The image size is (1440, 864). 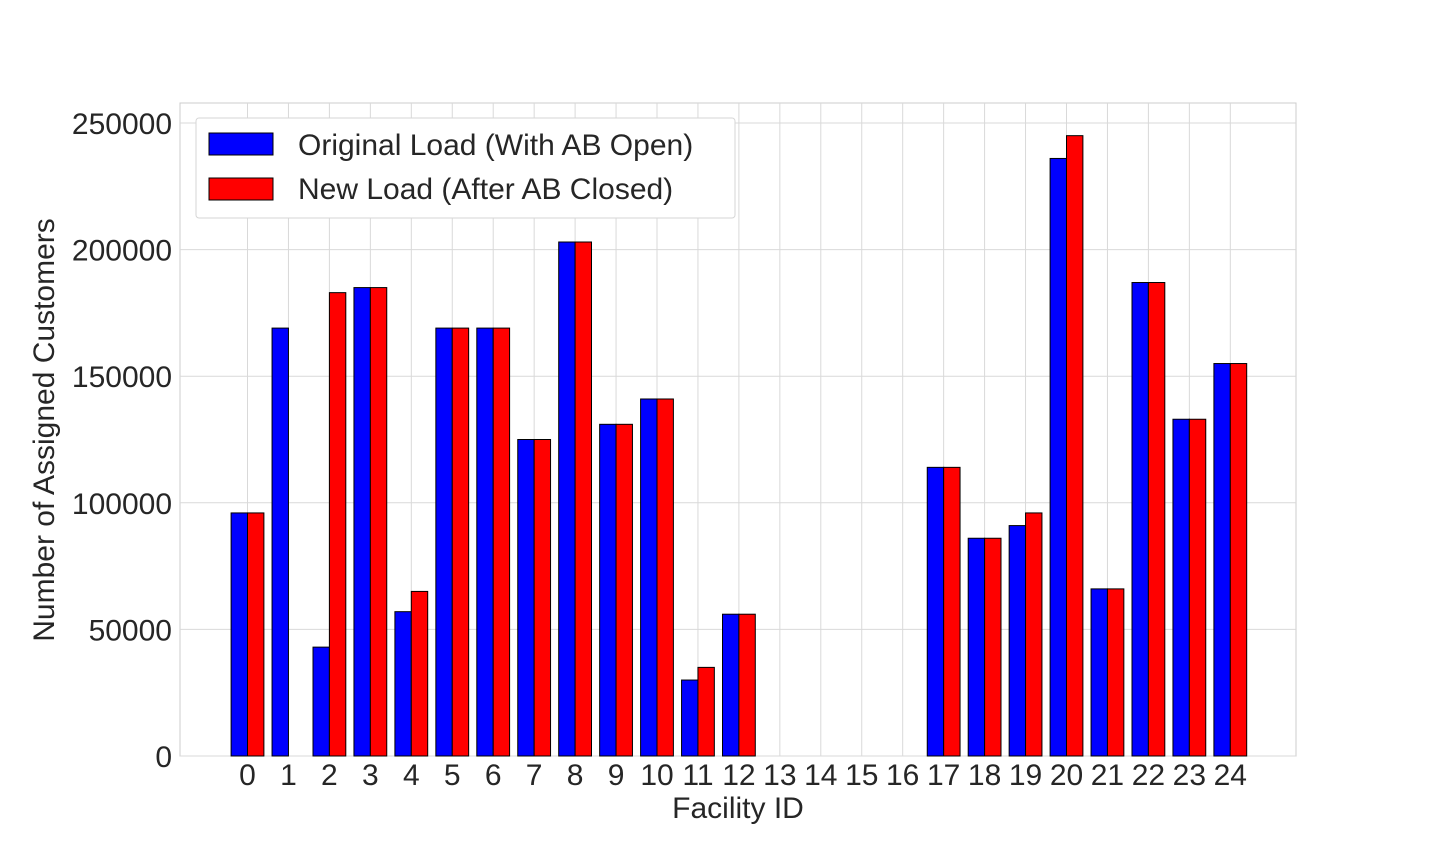 What do you see at coordinates (697, 775) in the screenshot?
I see `x-tick-label: 11` at bounding box center [697, 775].